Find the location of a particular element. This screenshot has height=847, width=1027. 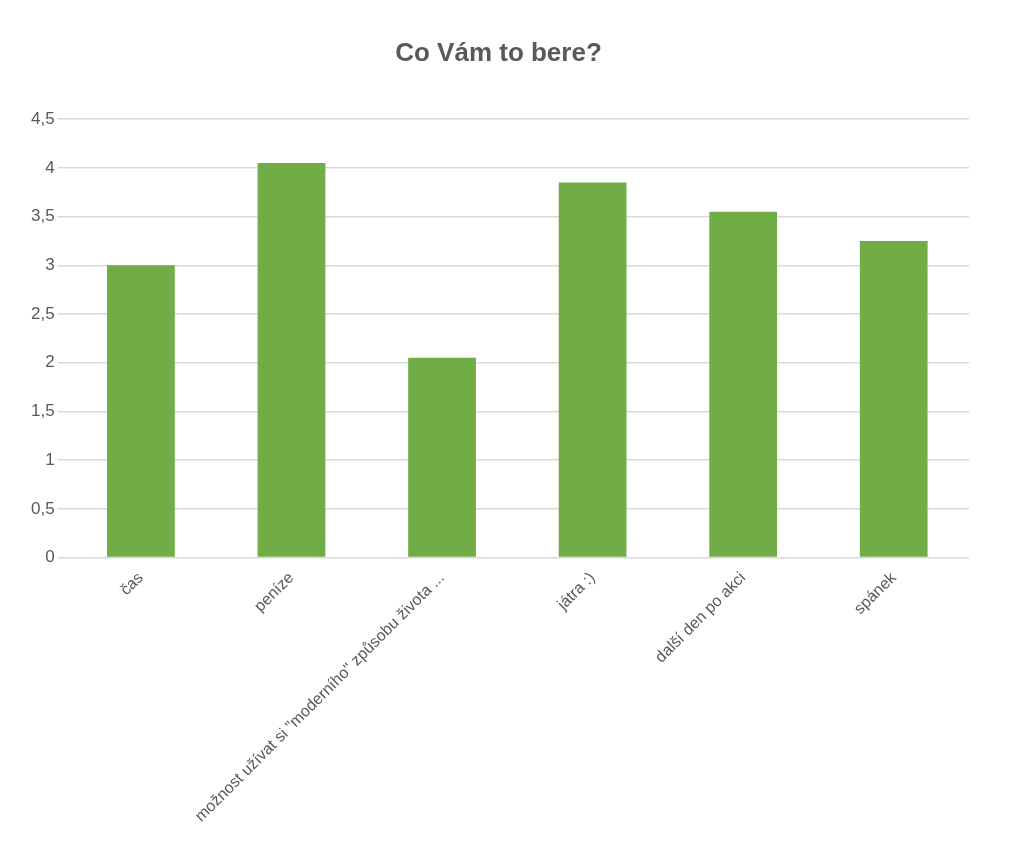

y-tick-label: 3 is located at coordinates (50, 265).